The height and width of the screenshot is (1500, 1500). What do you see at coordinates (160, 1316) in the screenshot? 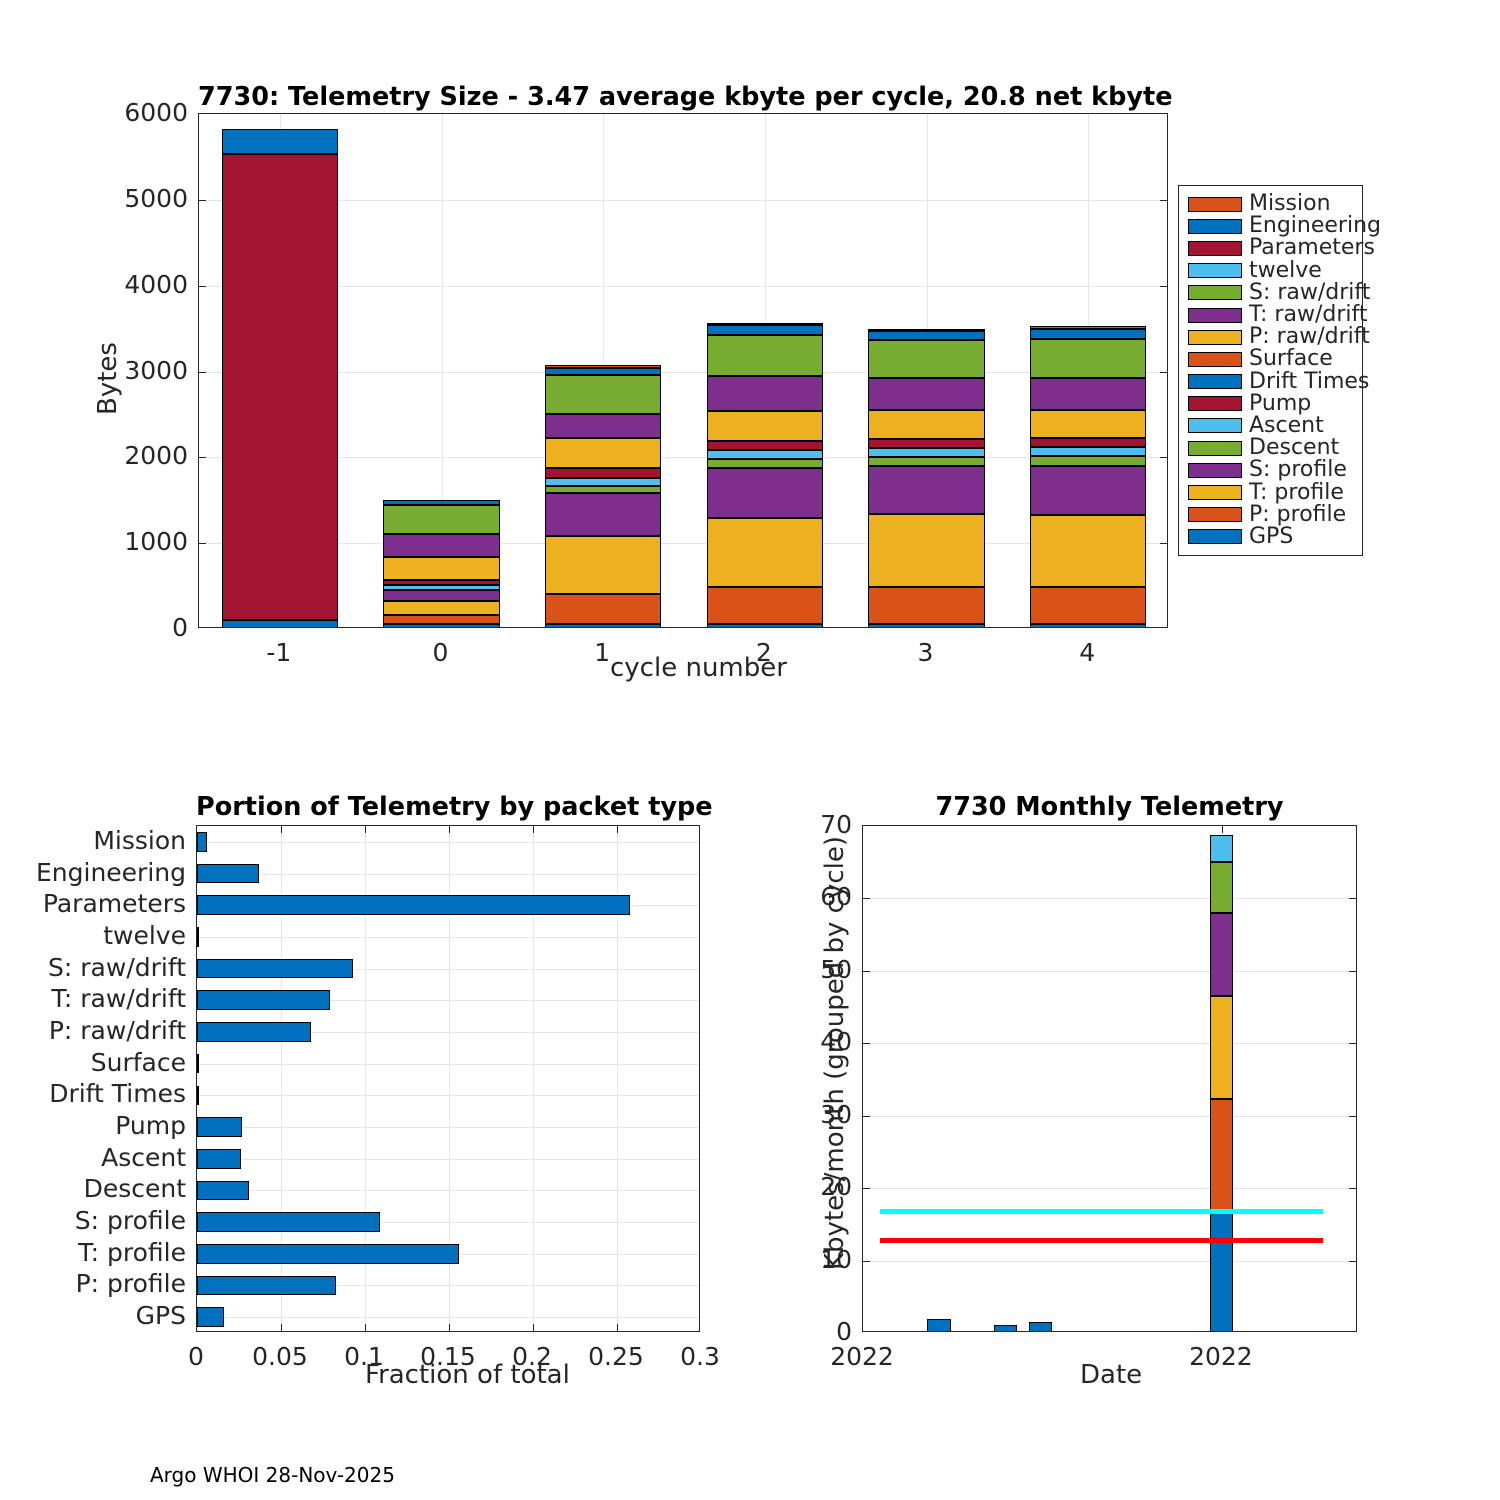
I see `y-axis-tick-label: GPS` at bounding box center [160, 1316].